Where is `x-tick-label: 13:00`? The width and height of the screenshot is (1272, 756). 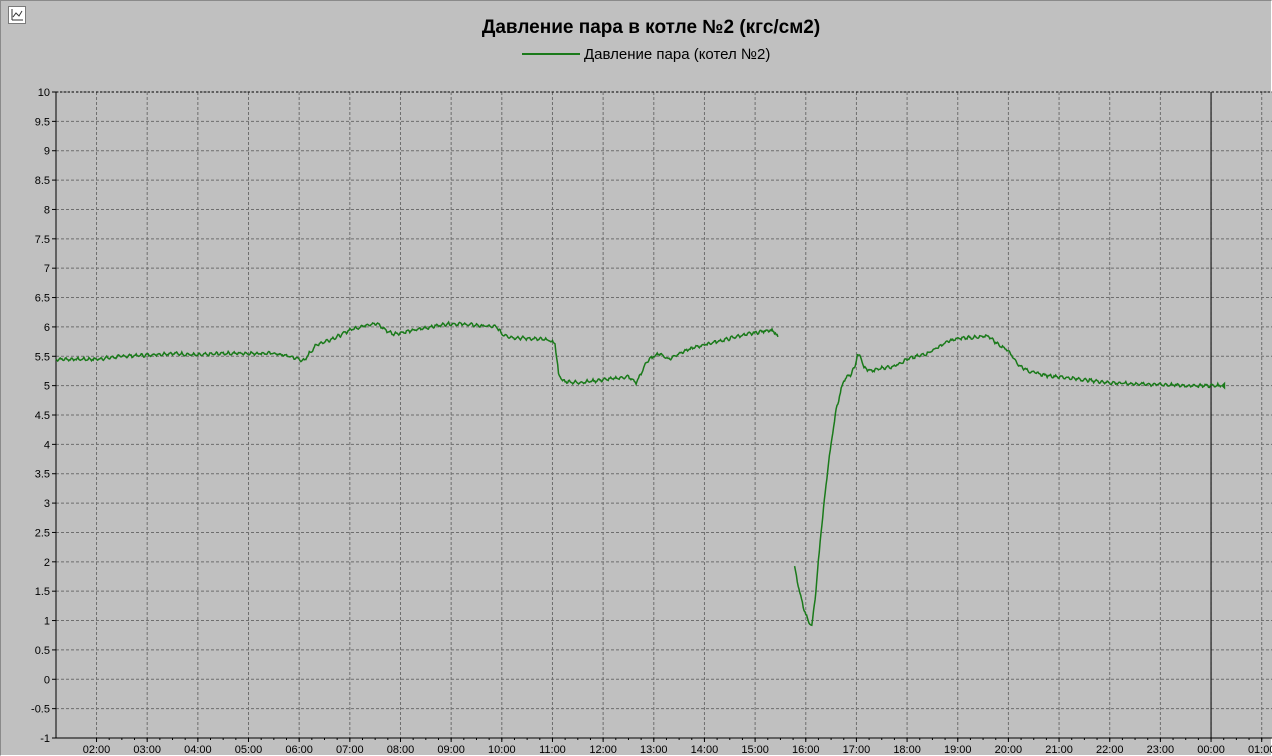
x-tick-label: 13:00 is located at coordinates (654, 750).